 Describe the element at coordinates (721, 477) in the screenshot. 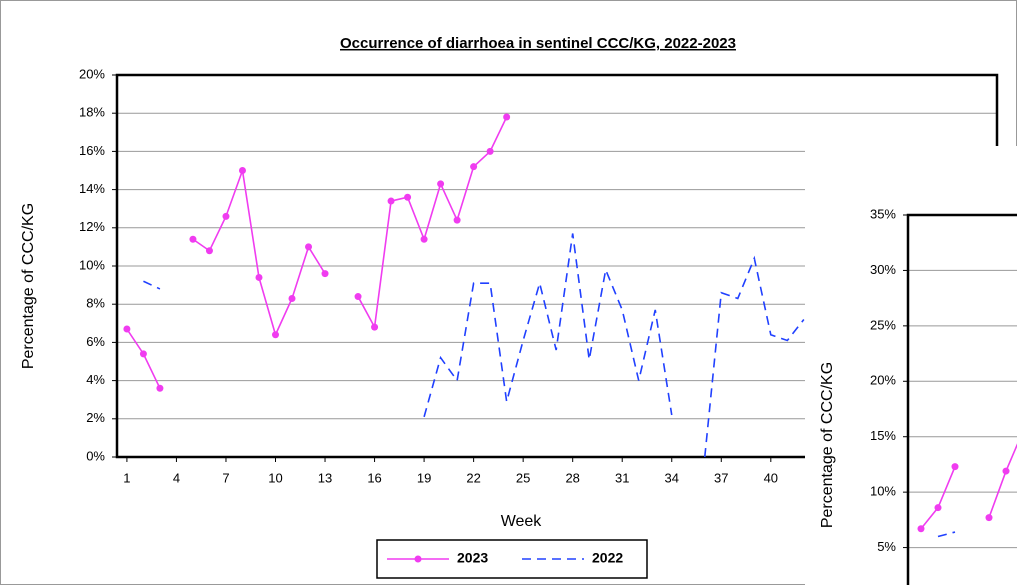

I see `x-tick-label: 37` at that location.